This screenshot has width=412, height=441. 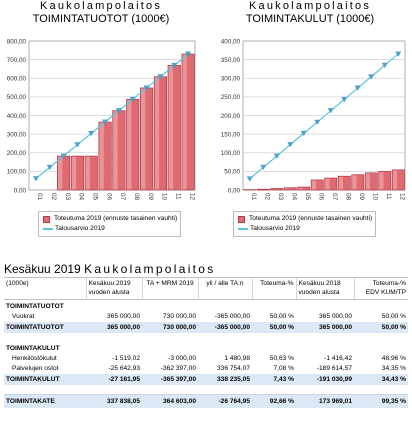 I want to click on revenue-chart-y-tick-label: 100,00, so click(x=17, y=172).